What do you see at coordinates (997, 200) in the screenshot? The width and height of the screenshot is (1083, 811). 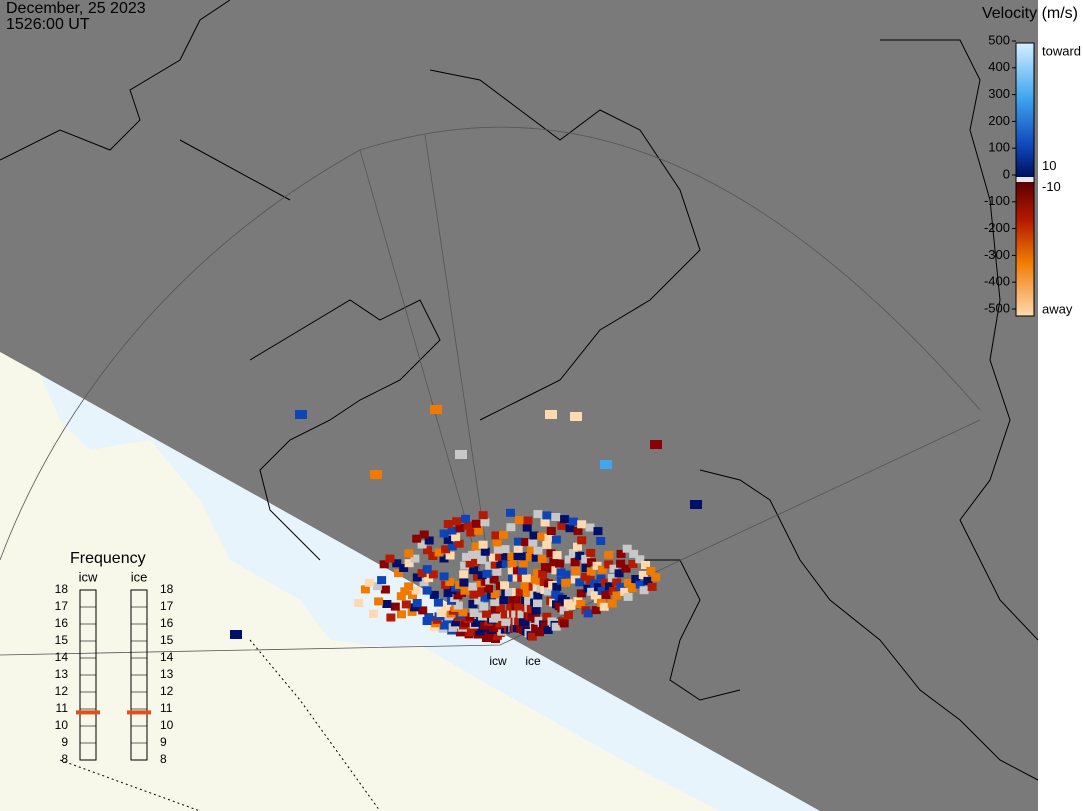 I see `velocity-tick-label: -100` at bounding box center [997, 200].